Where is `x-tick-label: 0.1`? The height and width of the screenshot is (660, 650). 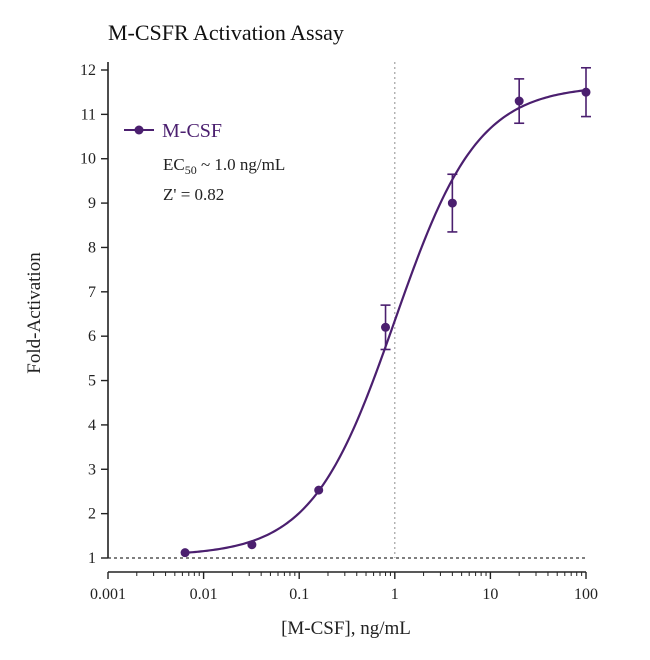 x-tick-label: 0.1 is located at coordinates (299, 594).